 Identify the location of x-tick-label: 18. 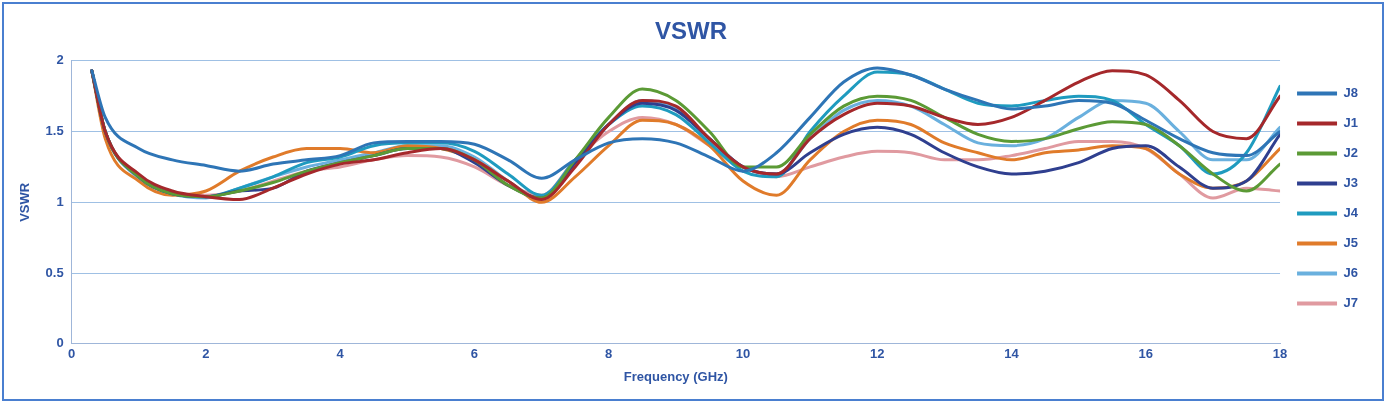
(1280, 354).